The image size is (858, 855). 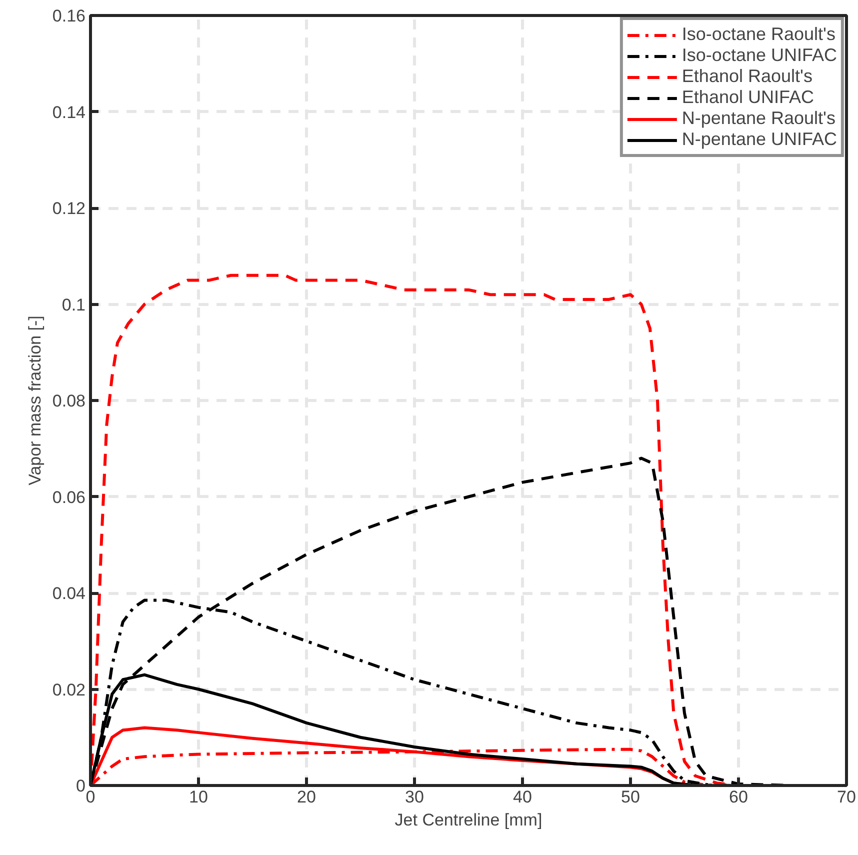 I want to click on y-tick-label: 0.04, so click(x=69, y=593).